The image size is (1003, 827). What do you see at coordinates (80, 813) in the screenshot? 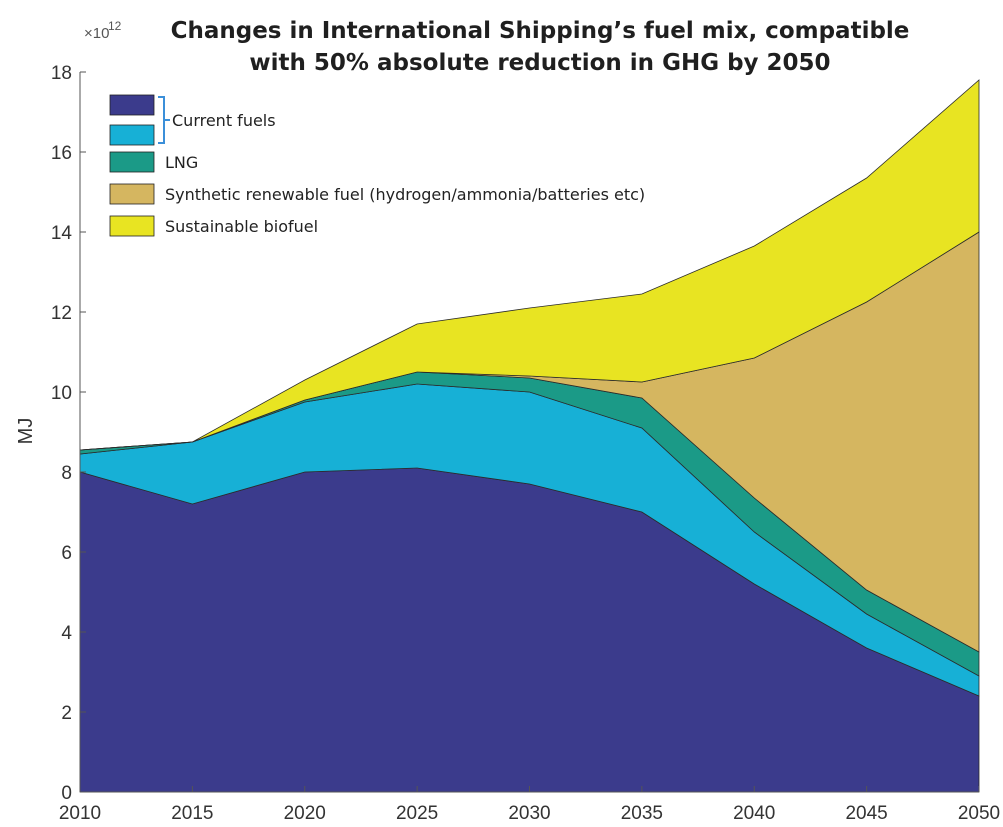
I see `x-tick-label: 2010` at bounding box center [80, 813].